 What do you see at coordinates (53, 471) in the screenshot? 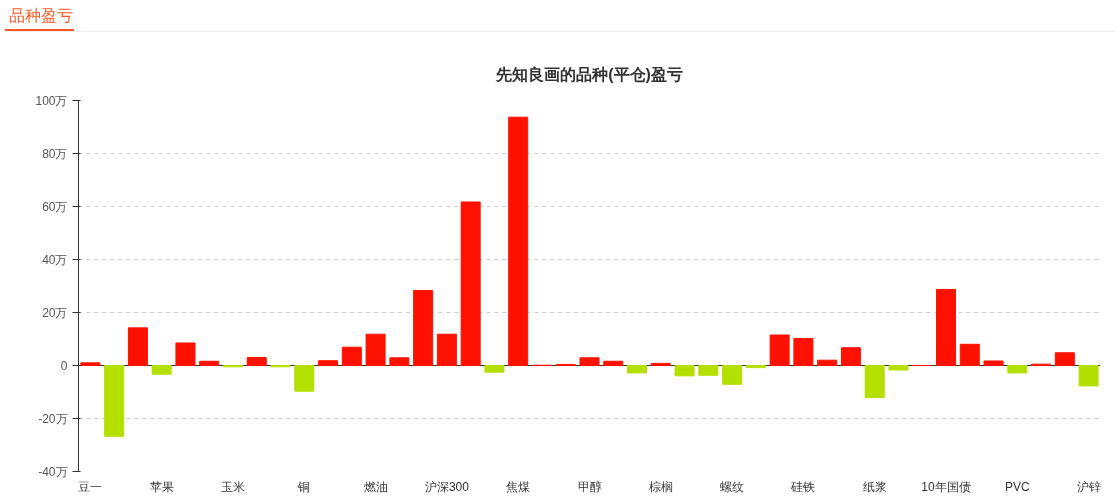
I see `y-tick-label: -40万` at bounding box center [53, 471].